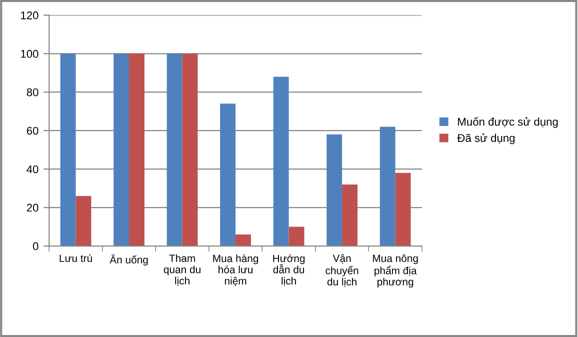 This screenshot has width=578, height=337. I want to click on y-tick-label: 60, so click(32, 130).